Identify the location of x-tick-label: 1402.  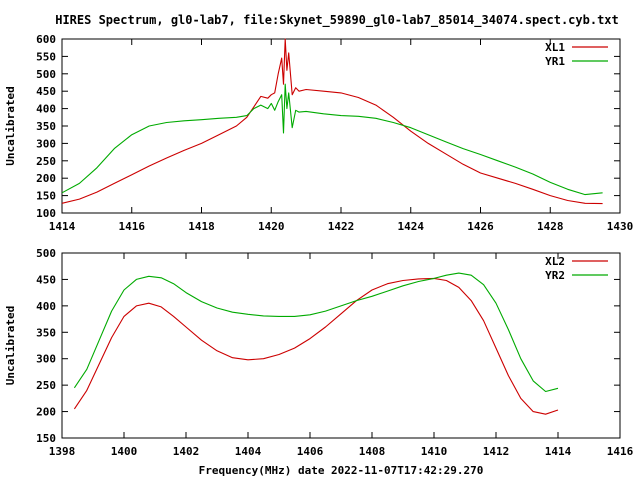
(186, 451).